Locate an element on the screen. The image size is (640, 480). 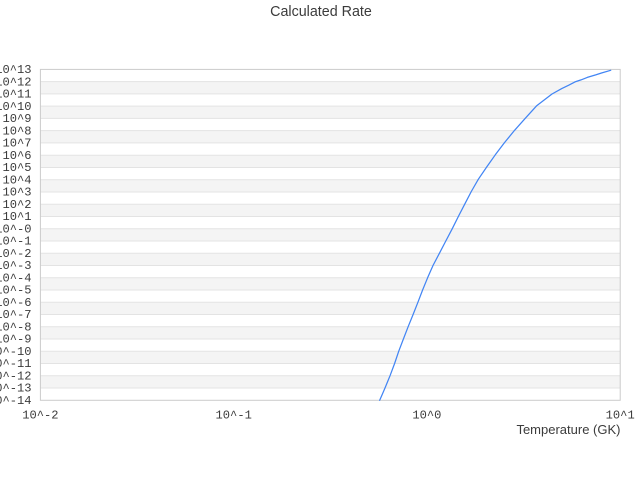
svg-text: 10^5 is located at coordinates (16, 168).